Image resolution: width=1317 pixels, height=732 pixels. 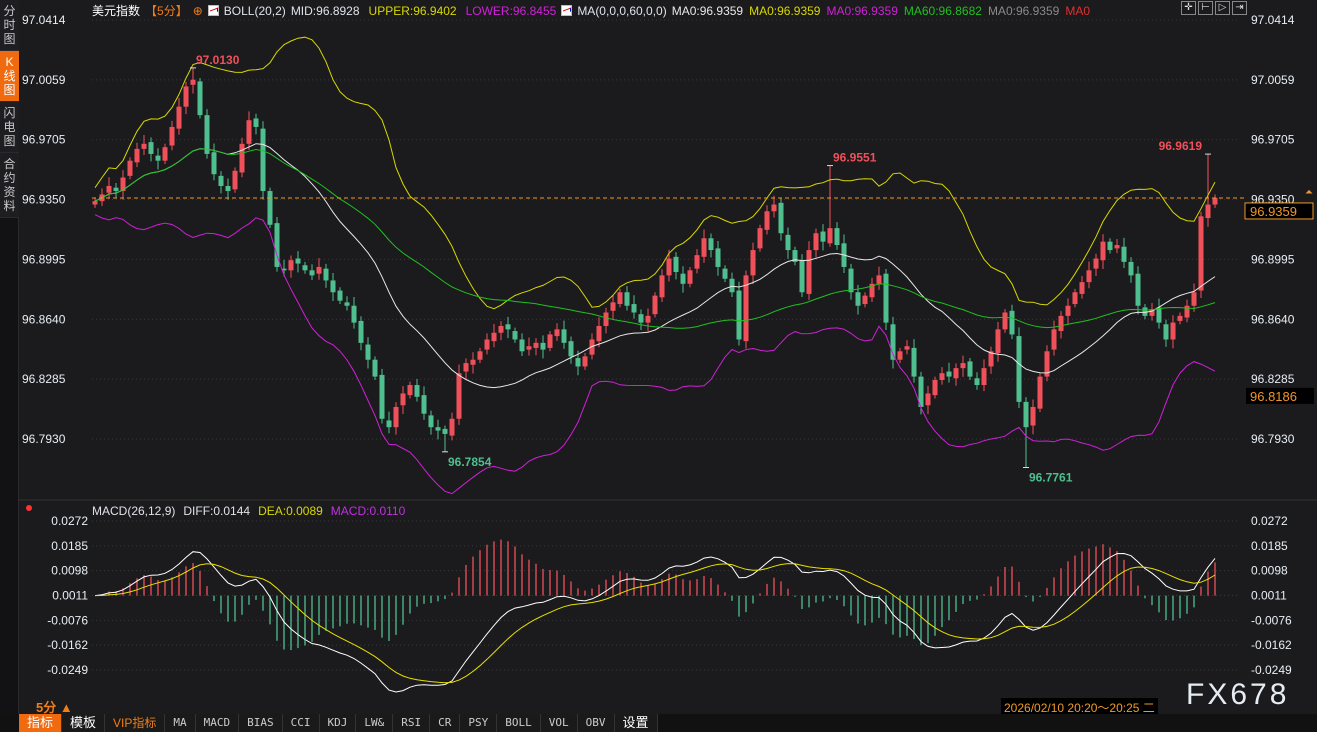 I want to click on macd-dea: DEA:0.0089, so click(x=290, y=511).